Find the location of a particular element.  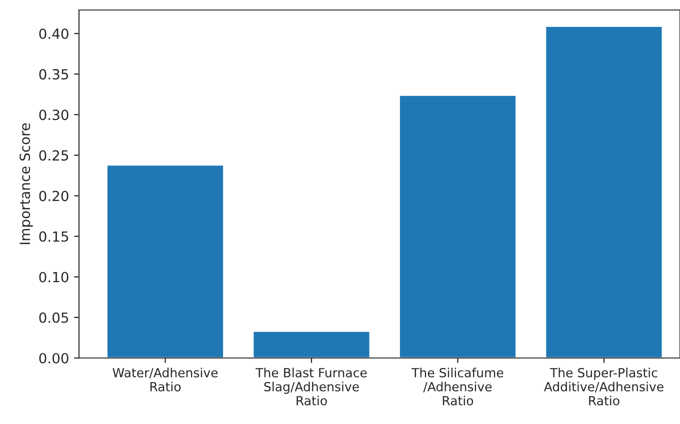

y-tick-label: 0.05 is located at coordinates (53, 317).